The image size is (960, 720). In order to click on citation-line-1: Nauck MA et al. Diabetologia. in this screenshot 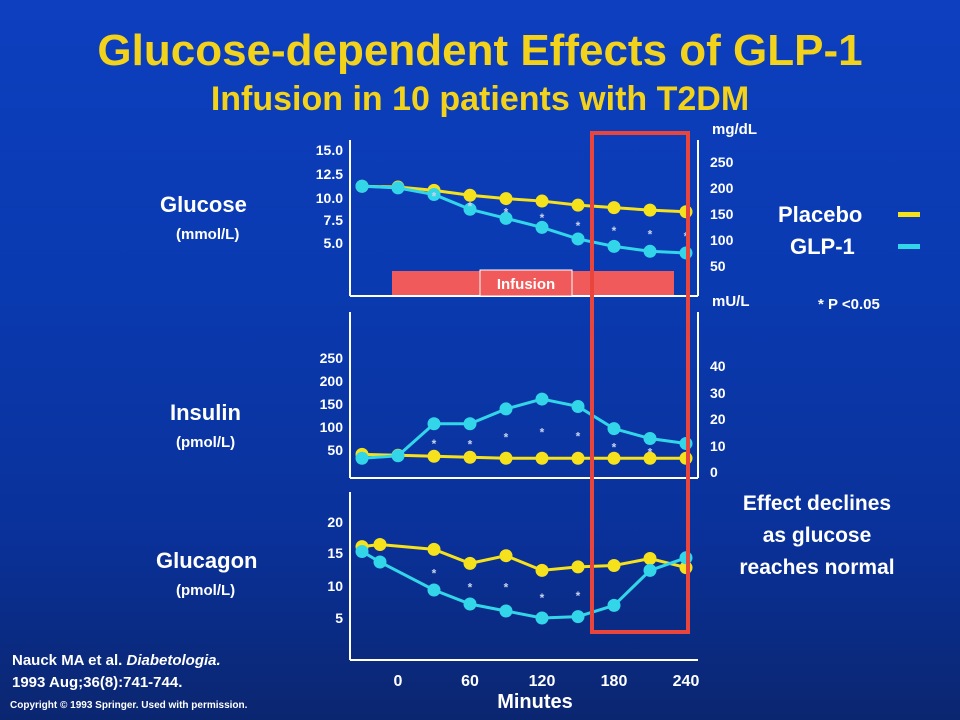, I will do `click(116, 660)`.